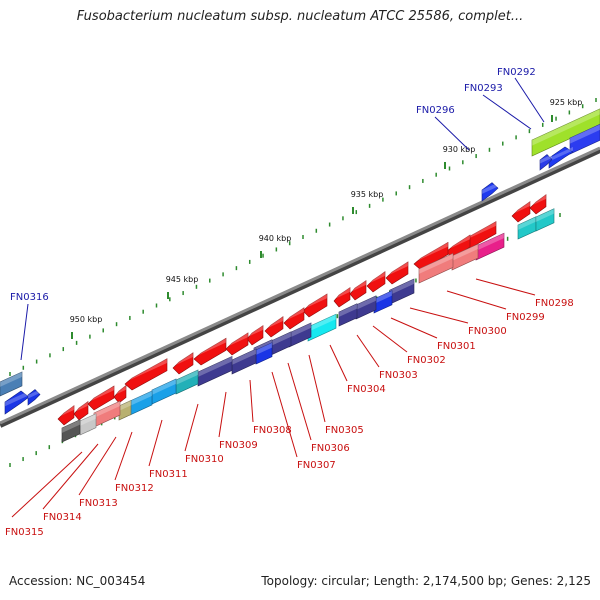  I want to click on gene-fn0303, so click(376, 282).